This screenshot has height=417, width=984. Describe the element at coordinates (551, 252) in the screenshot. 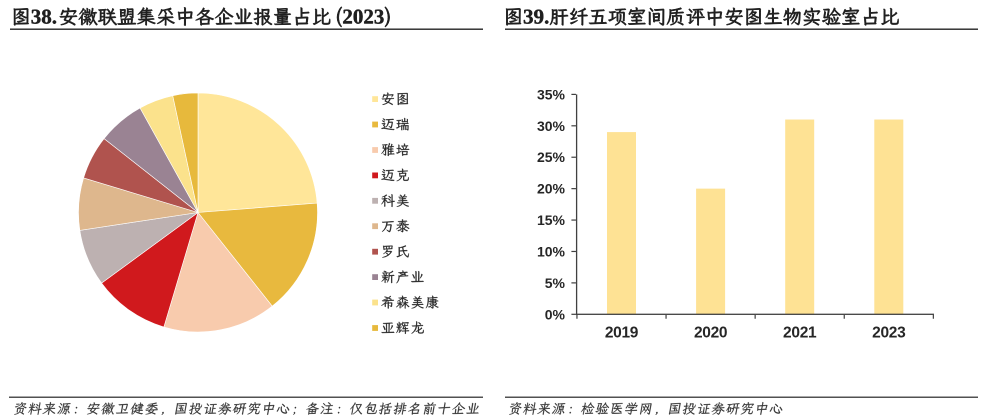

I see `svg-text: 10%` at that location.